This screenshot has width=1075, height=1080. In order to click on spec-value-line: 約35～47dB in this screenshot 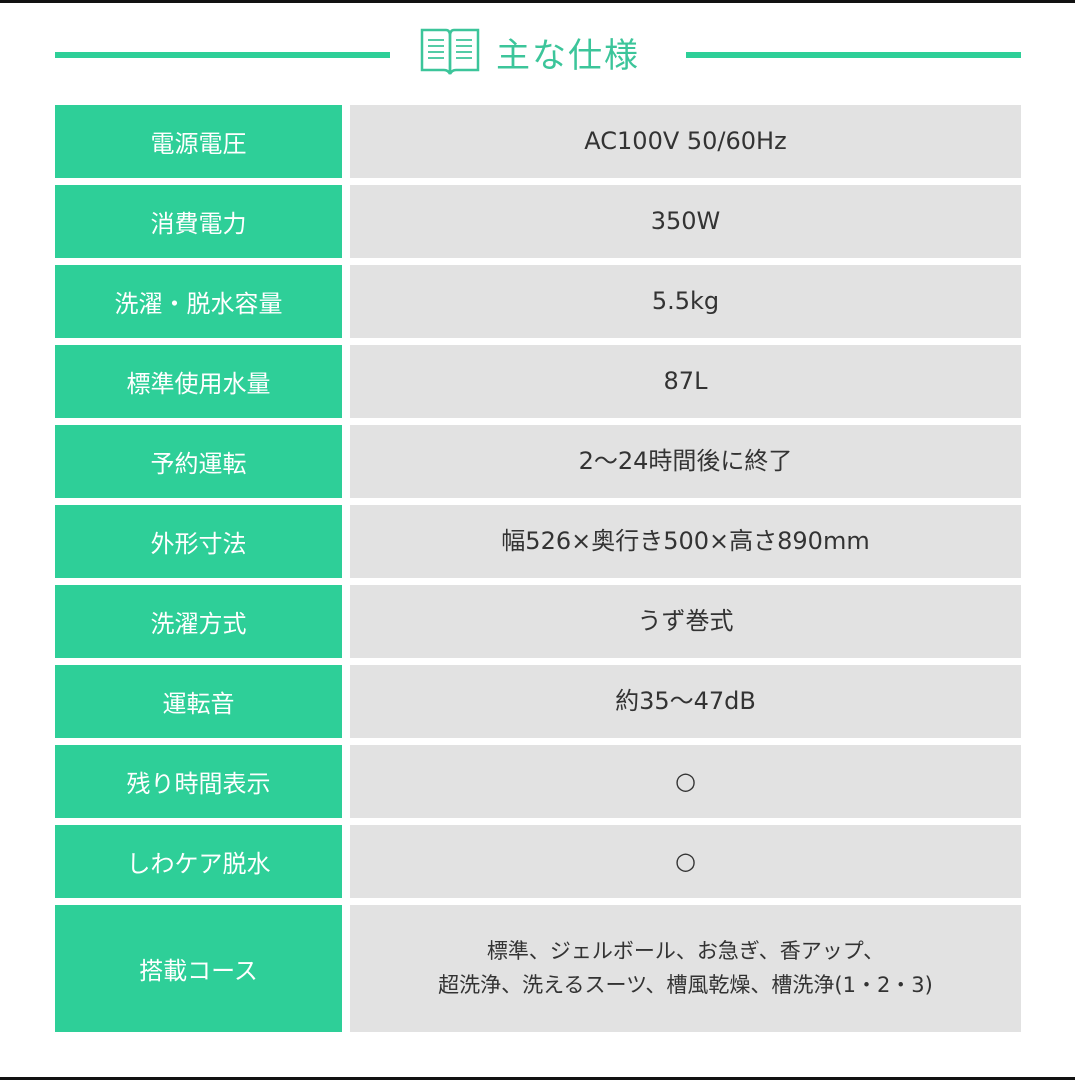, I will do `click(685, 701)`.